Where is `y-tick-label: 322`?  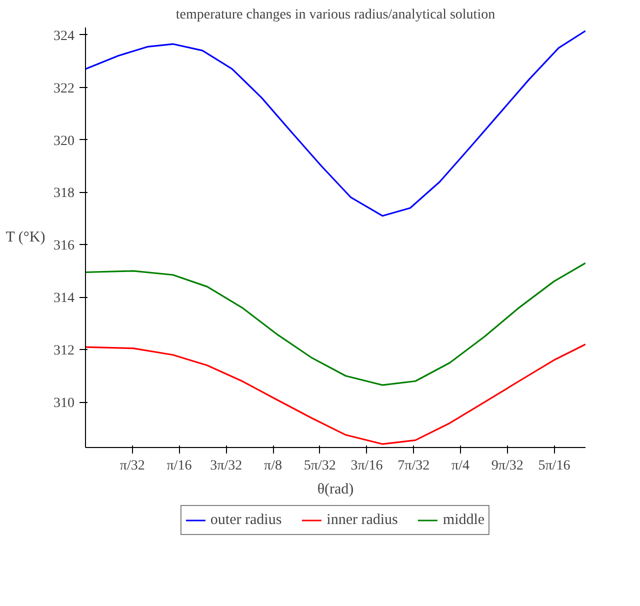 y-tick-label: 322 is located at coordinates (64, 88).